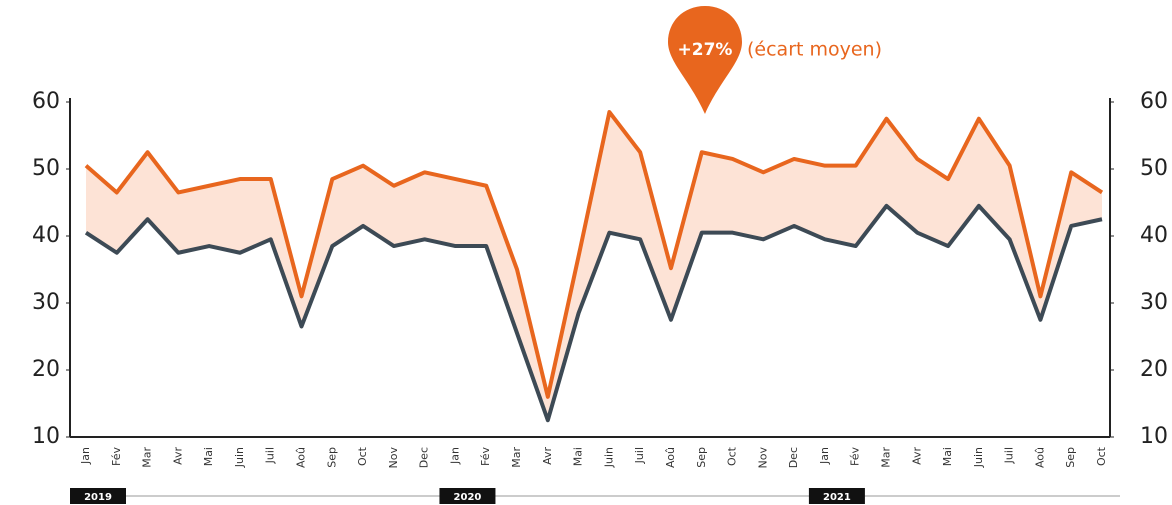 Image resolution: width=1172 pixels, height=505 pixels. Describe the element at coordinates (46, 369) in the screenshot. I see `y-tick-label: 20` at that location.